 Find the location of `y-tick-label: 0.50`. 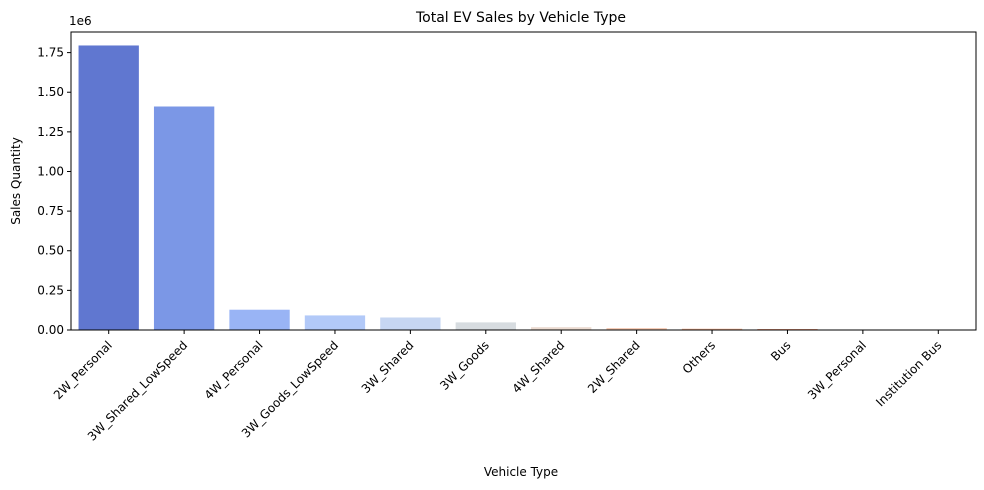

y-tick-label: 0.50 is located at coordinates (50, 251).